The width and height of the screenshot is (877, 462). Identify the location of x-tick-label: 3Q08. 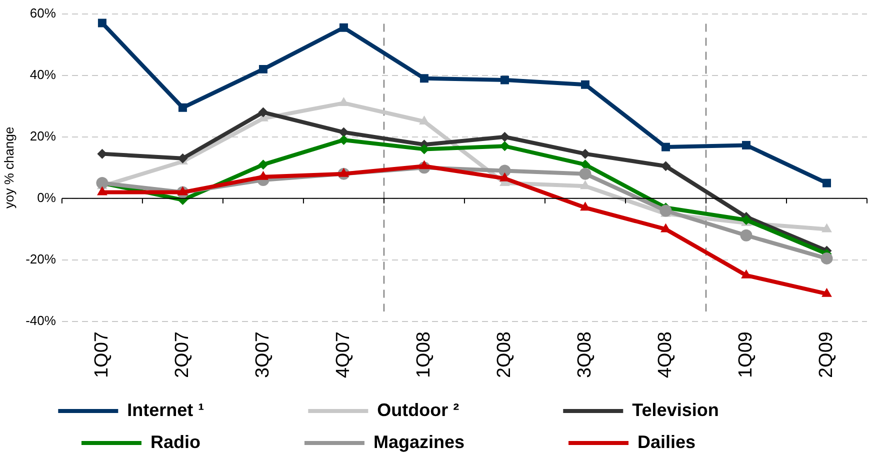
(585, 355).